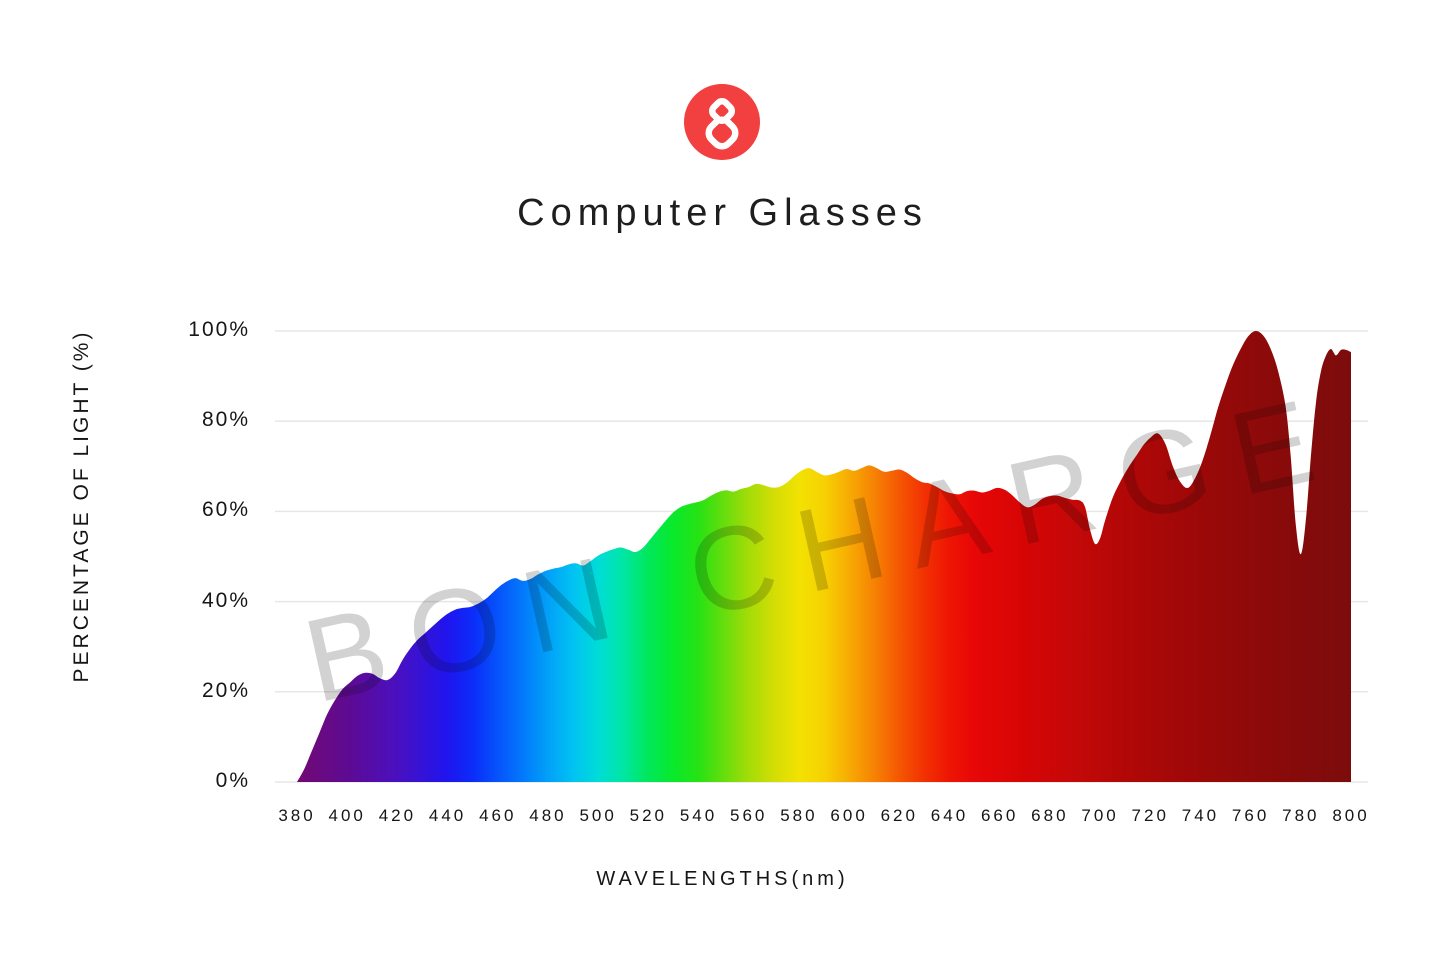  I want to click on figure-8-knot-icon, so click(722, 124).